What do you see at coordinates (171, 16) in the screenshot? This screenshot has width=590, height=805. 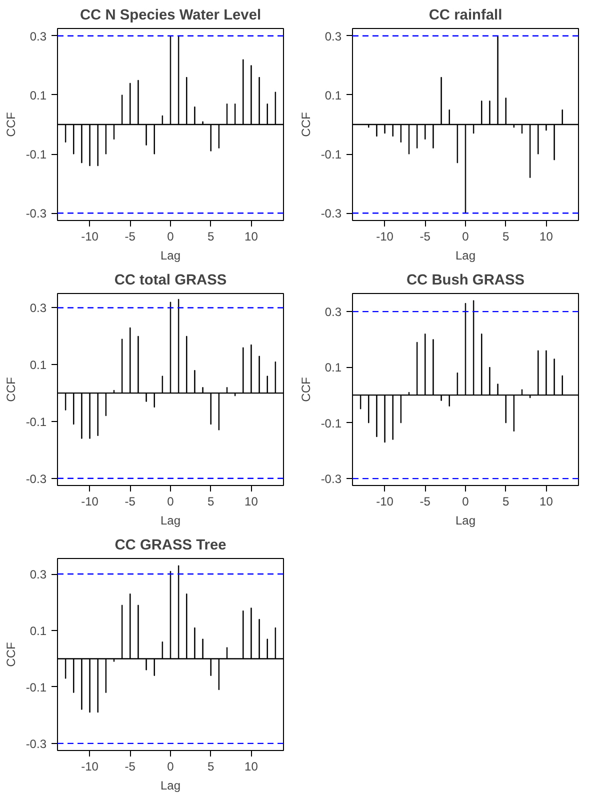 I see `chart-title: CC N Species Water Level` at bounding box center [171, 16].